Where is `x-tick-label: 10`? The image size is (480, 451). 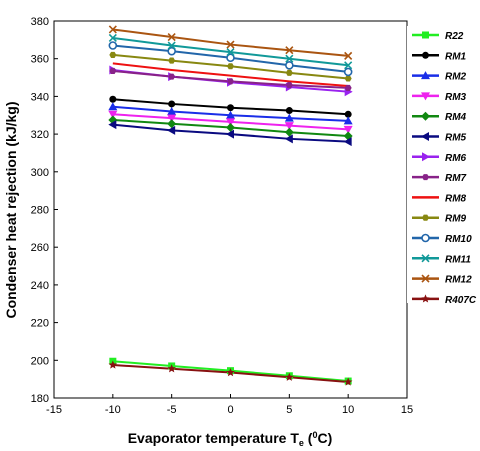 x-tick-label: 10 is located at coordinates (348, 410).